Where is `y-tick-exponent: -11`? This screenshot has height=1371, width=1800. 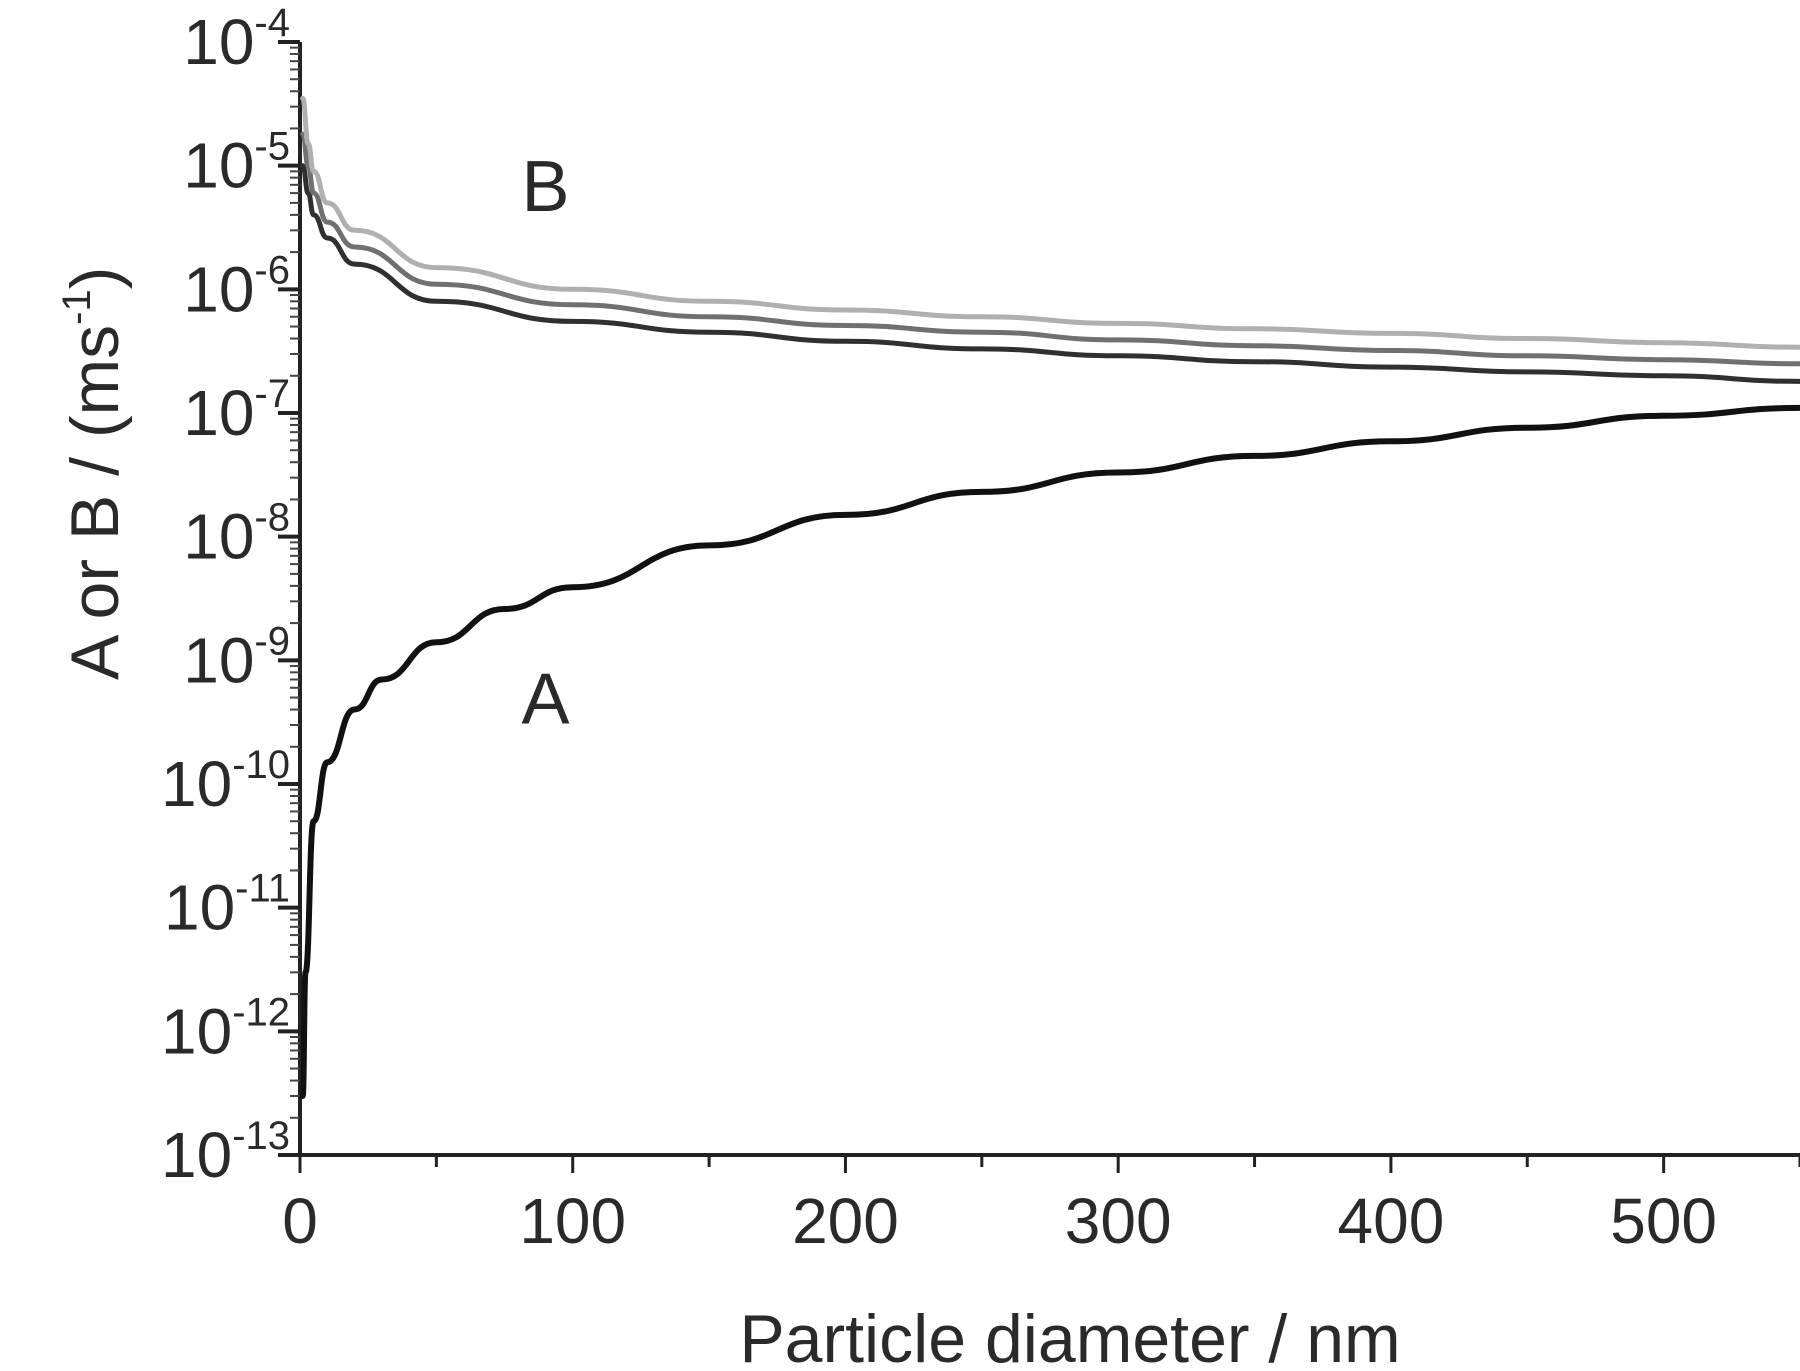
y-tick-exponent: -11 is located at coordinates (262, 889).